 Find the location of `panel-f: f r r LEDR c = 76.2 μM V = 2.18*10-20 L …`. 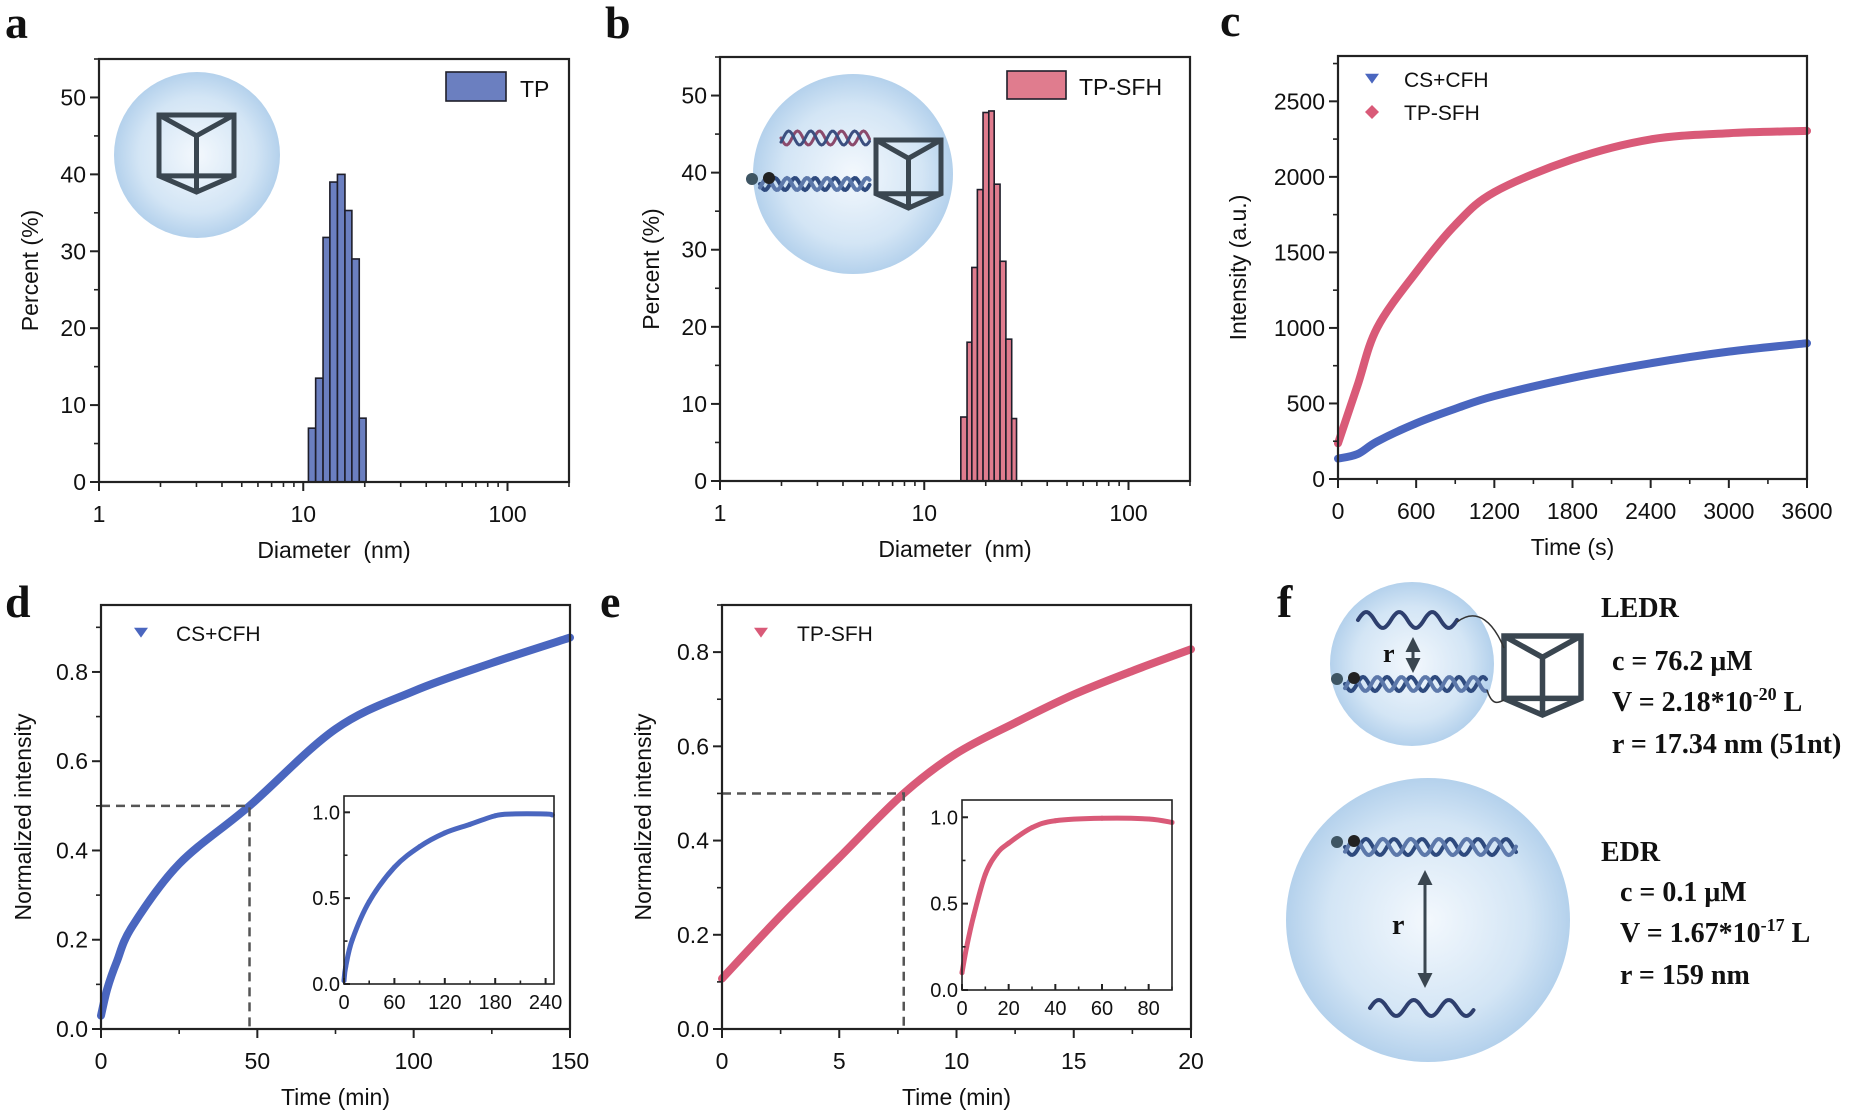

panel-f: f r r LEDR c = 76.2 μM V = 2.18*10-20 L … is located at coordinates (1559, 819).